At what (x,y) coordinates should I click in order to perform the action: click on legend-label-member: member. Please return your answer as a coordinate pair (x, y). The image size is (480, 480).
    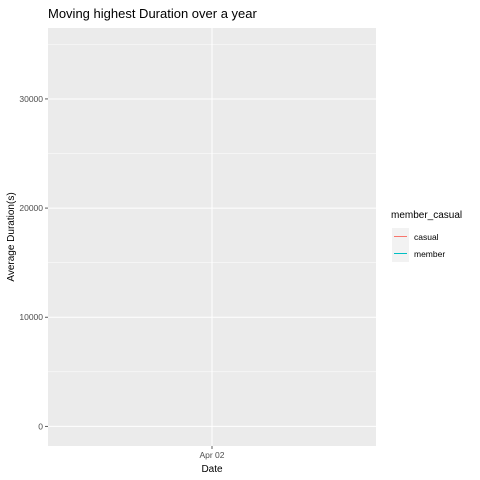
    Looking at the image, I should click on (429, 254).